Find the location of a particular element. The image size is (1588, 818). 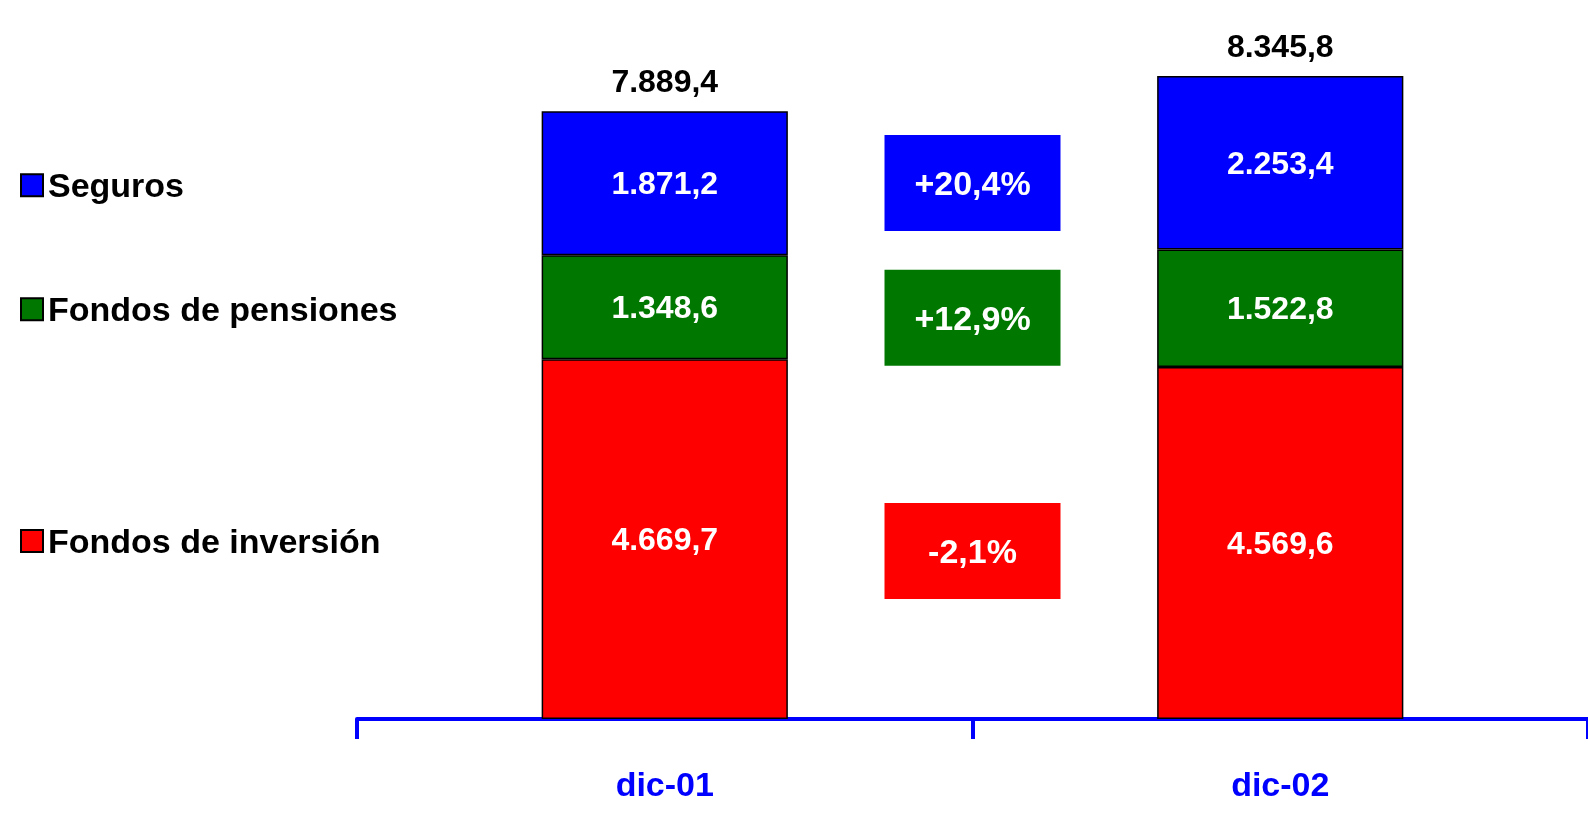

annotation: +20,4% is located at coordinates (972, 183).